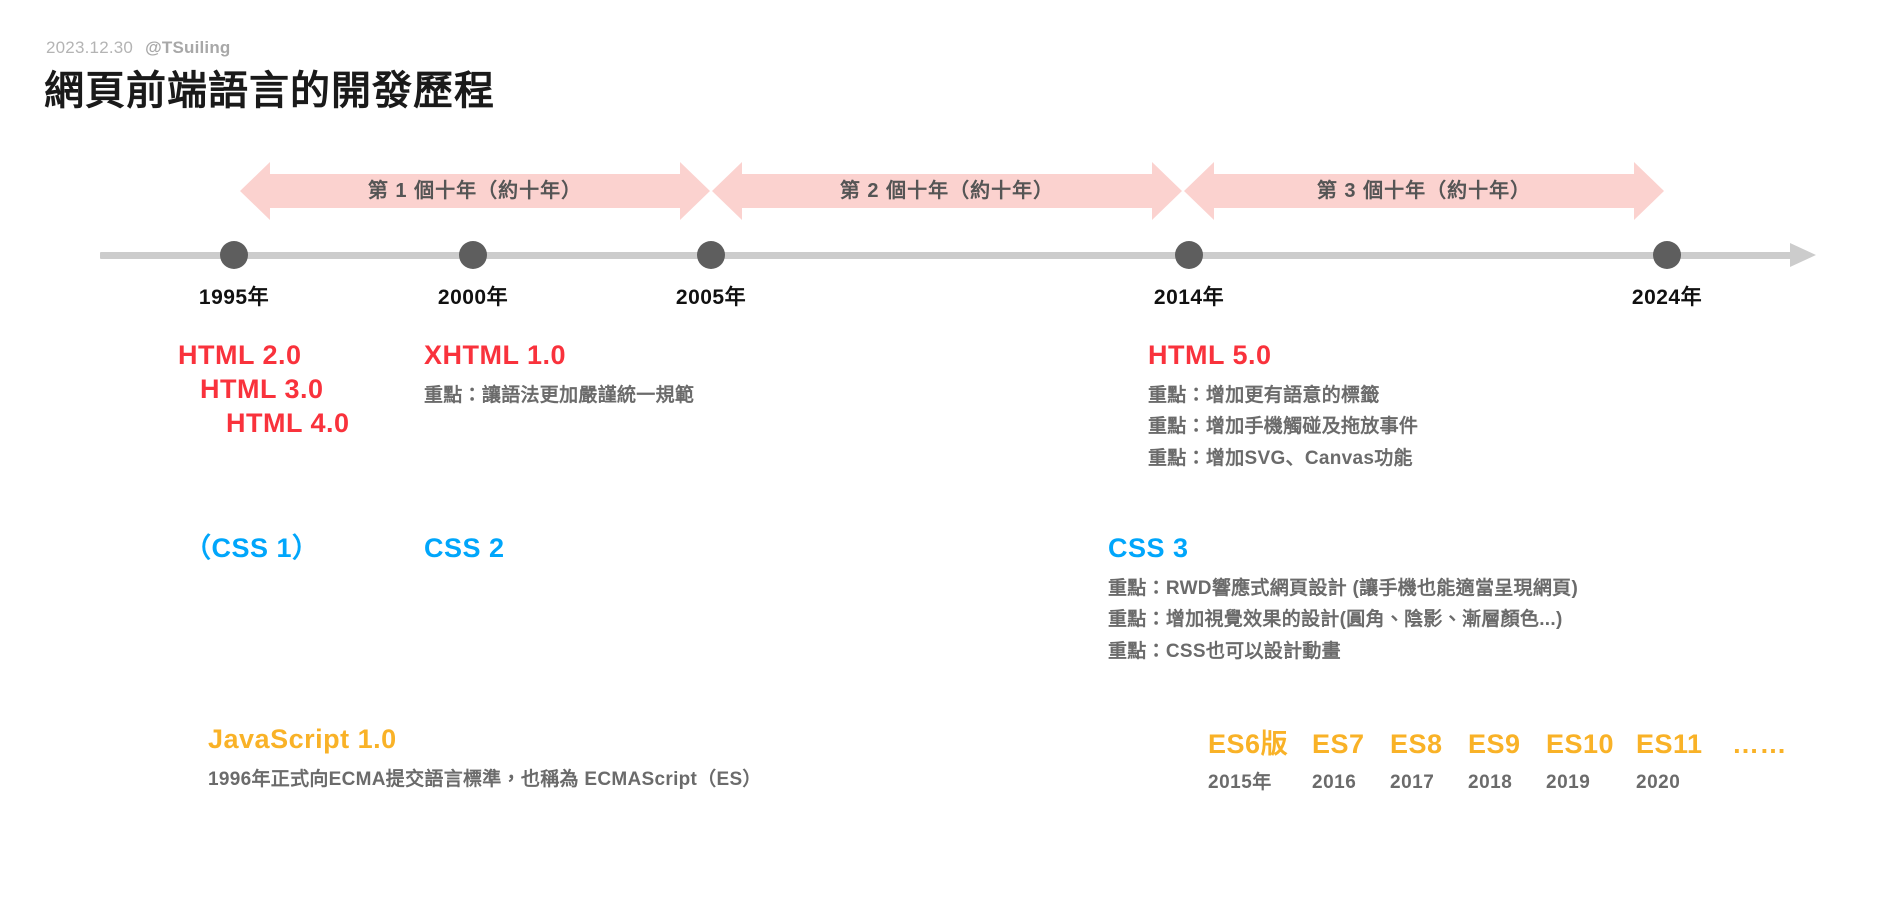 The height and width of the screenshot is (900, 1900). I want to click on javascript-note-1: 1996年正式向ECMA提交語言標準，也稱為 ECMAScript（ES）, so click(485, 780).